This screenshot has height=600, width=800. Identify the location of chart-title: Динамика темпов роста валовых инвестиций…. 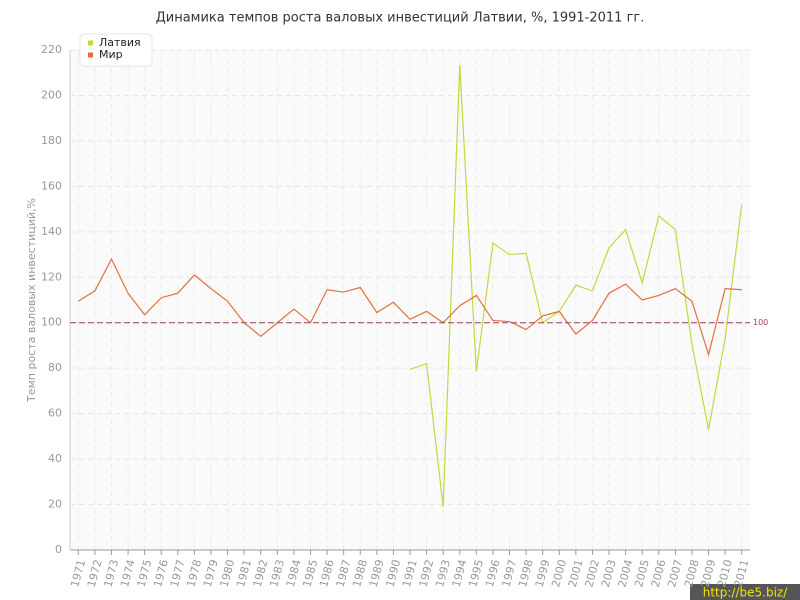
(400, 18).